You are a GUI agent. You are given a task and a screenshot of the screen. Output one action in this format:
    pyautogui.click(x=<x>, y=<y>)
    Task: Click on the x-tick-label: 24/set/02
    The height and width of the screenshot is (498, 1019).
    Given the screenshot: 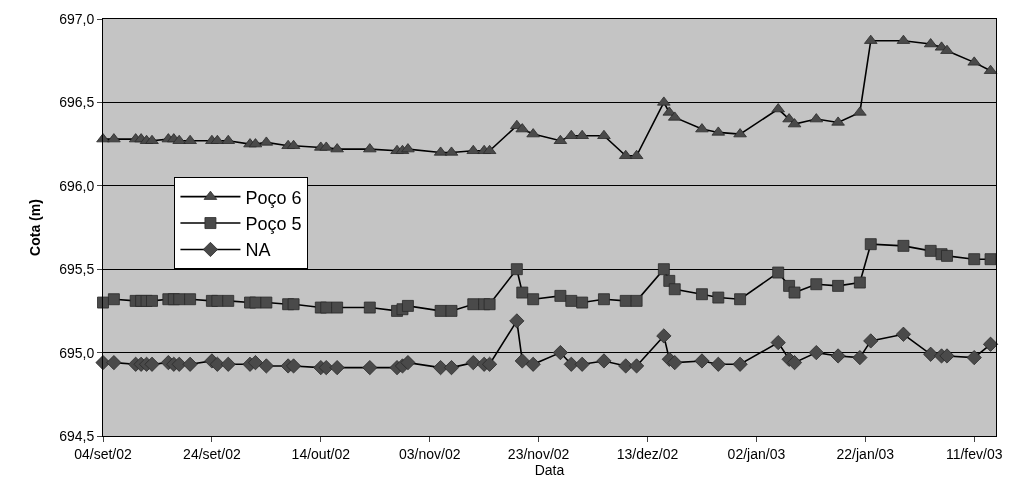 What is the action you would take?
    pyautogui.click(x=212, y=453)
    